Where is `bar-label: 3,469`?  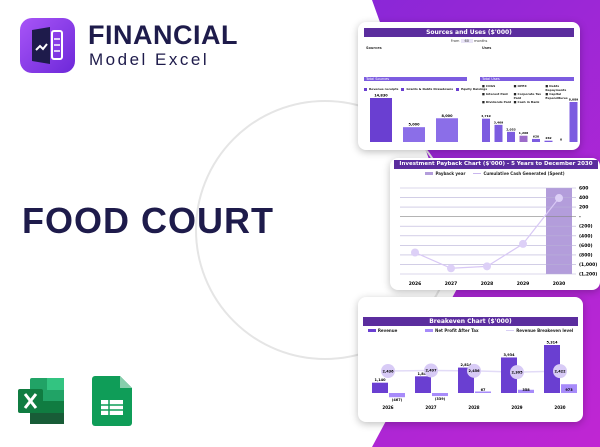 bar-label: 3,469 is located at coordinates (499, 122).